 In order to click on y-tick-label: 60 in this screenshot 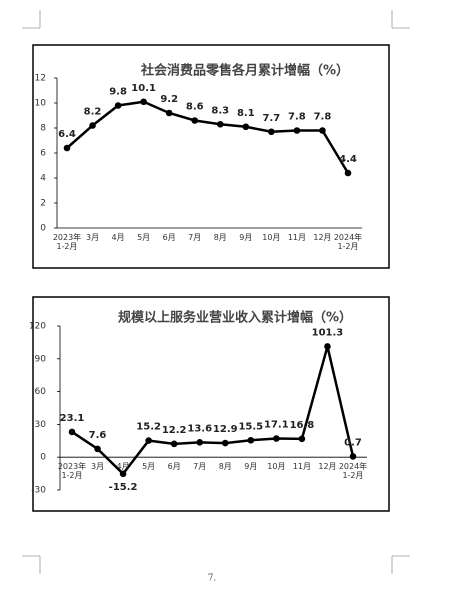, I will do `click(41, 392)`.